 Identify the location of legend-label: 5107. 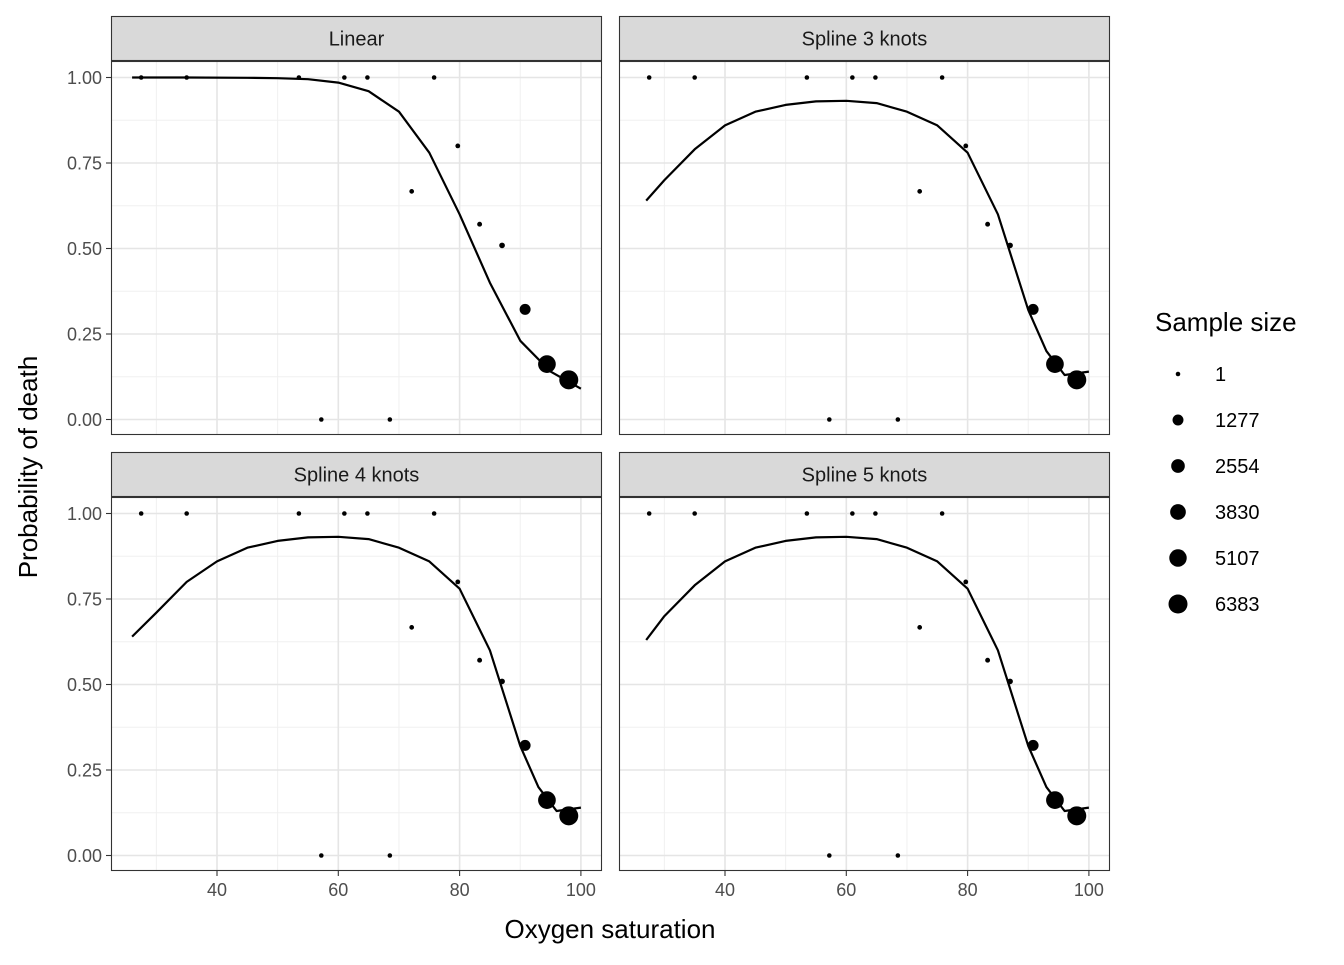
(1237, 559).